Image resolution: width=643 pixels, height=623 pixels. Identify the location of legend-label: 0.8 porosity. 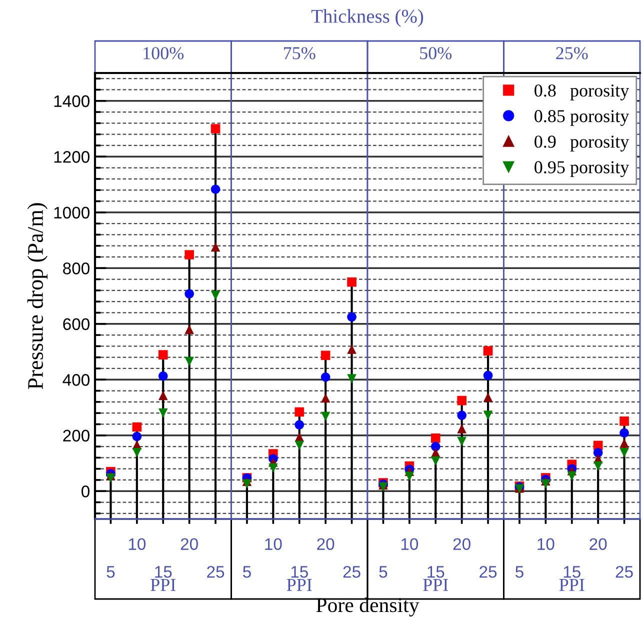
(582, 92).